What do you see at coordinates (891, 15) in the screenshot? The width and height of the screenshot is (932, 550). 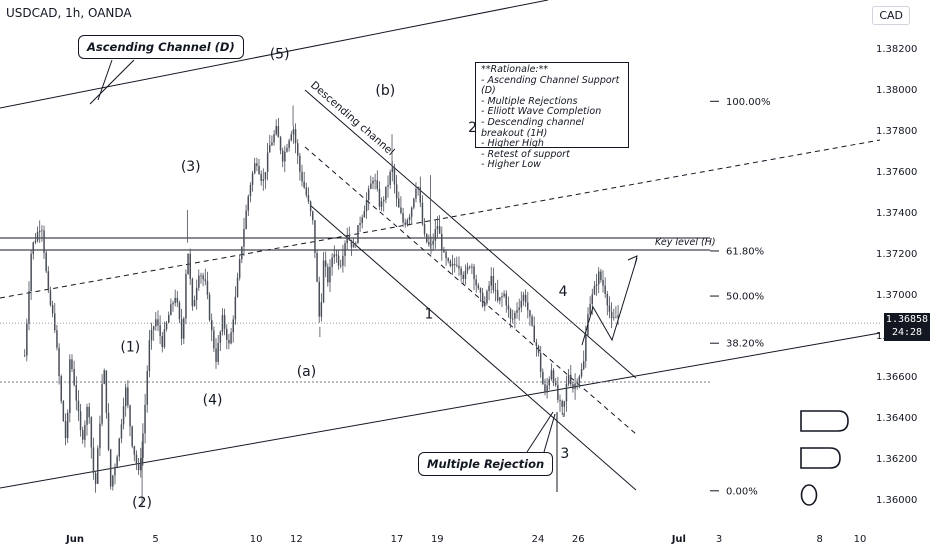 I see `currency-button: CAD` at bounding box center [891, 15].